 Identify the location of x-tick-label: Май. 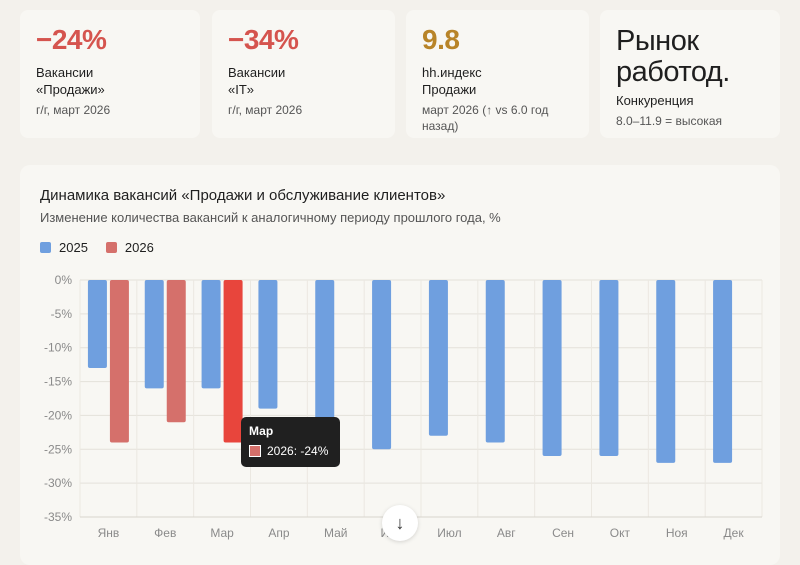
(336, 533).